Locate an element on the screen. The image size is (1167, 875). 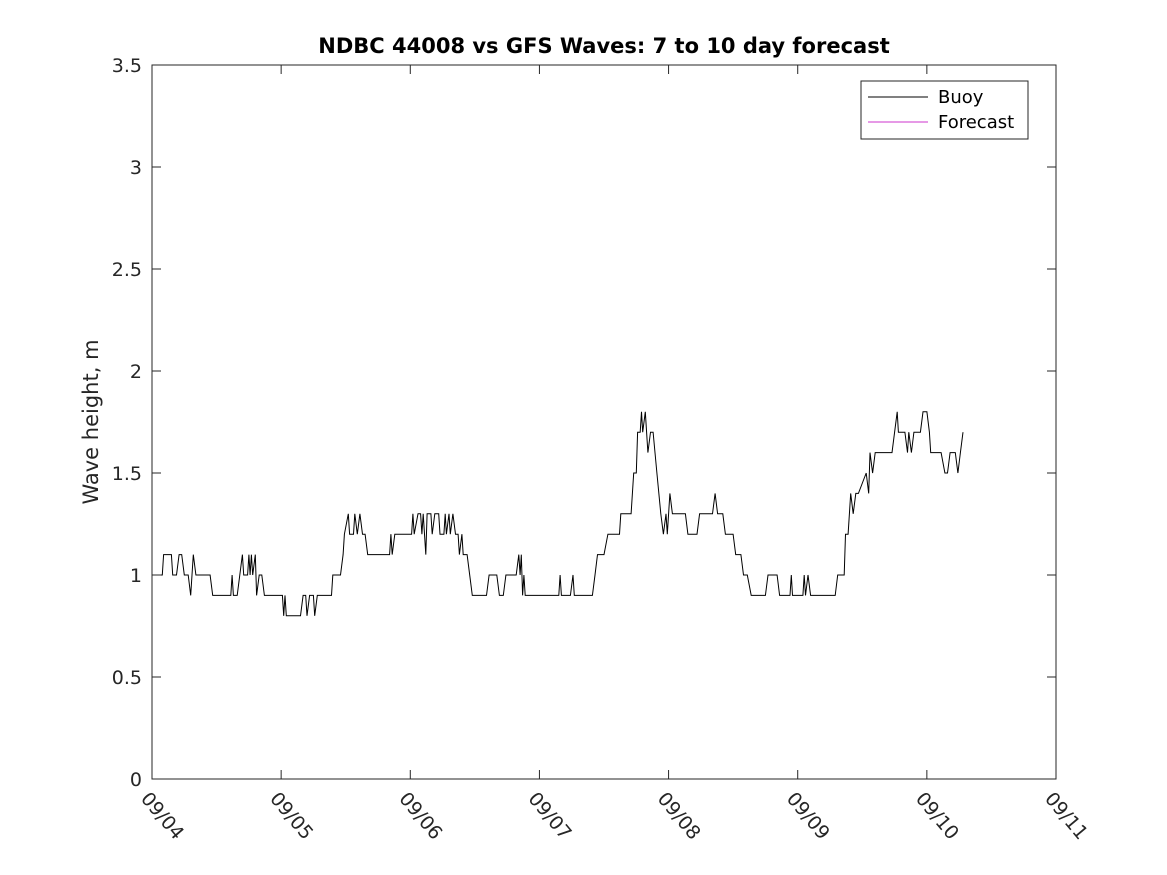
y-tick-label: 2 is located at coordinates (136, 372).